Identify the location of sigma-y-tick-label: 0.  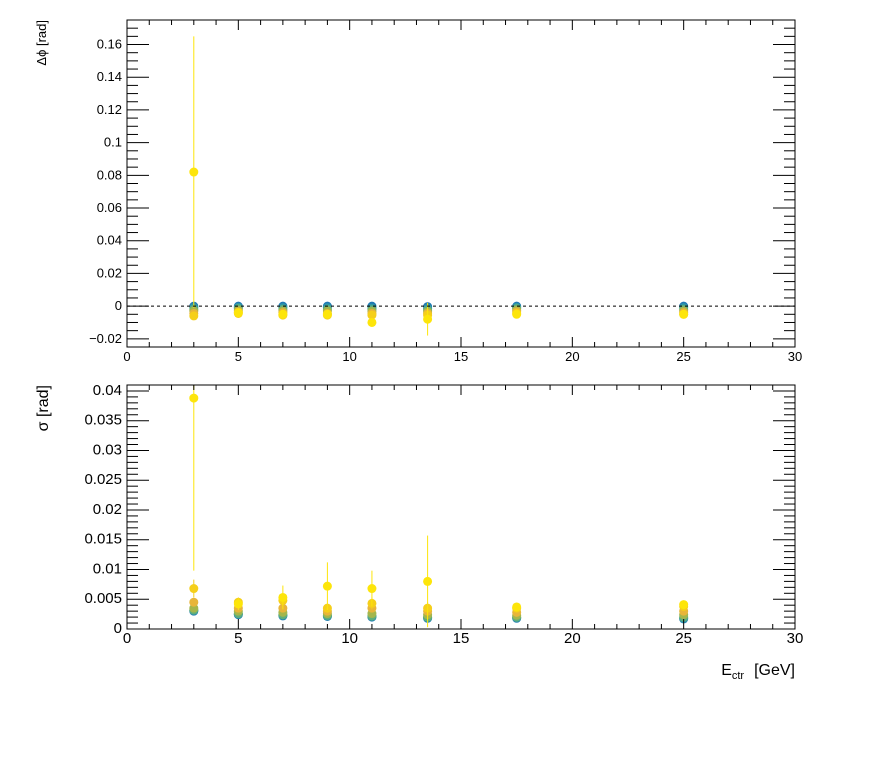
(118, 628).